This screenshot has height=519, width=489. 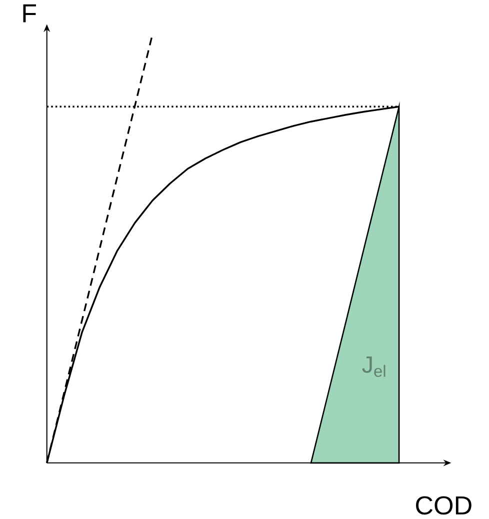 I want to click on x-axis-title: COD, so click(x=444, y=505).